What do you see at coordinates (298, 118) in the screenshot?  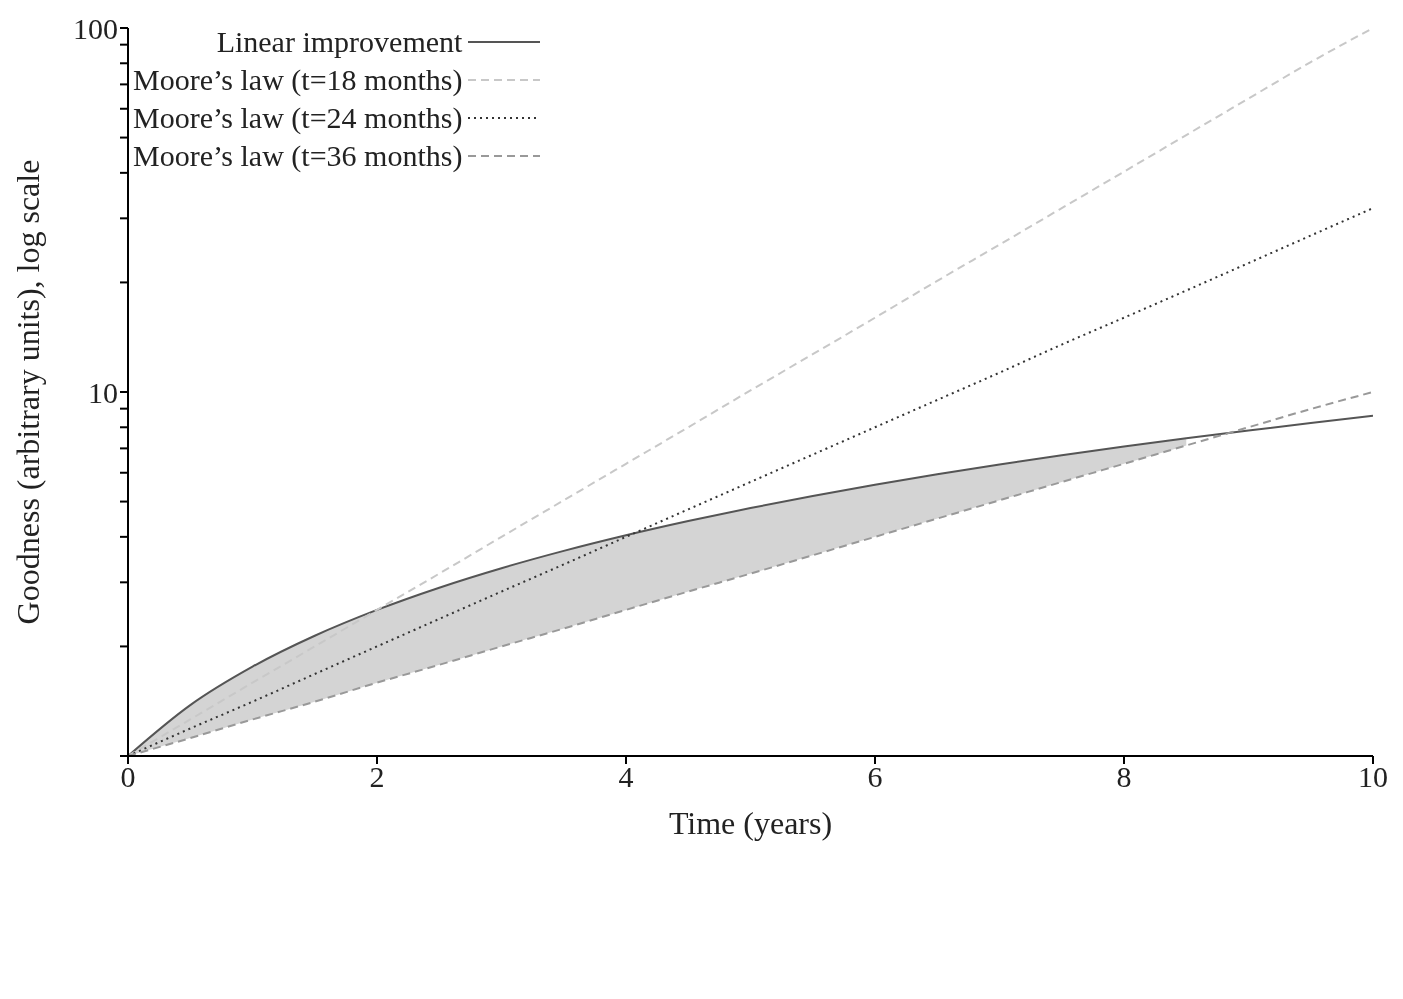 I see `legend-label: Moore’s law (t=24 months)` at bounding box center [298, 118].